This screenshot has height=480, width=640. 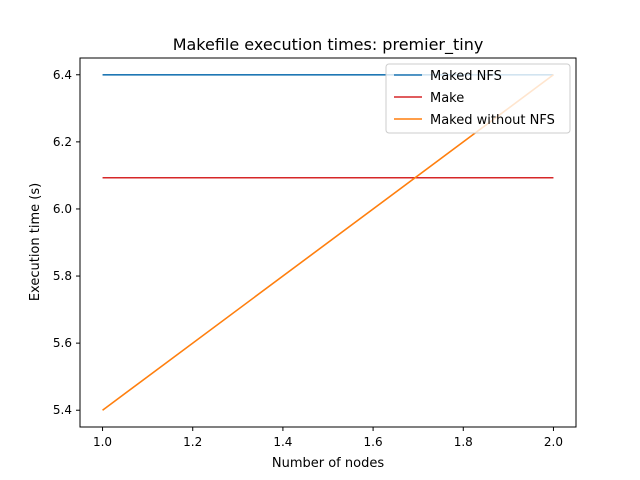 What do you see at coordinates (553, 442) in the screenshot?
I see `x-tick-label: 2.0` at bounding box center [553, 442].